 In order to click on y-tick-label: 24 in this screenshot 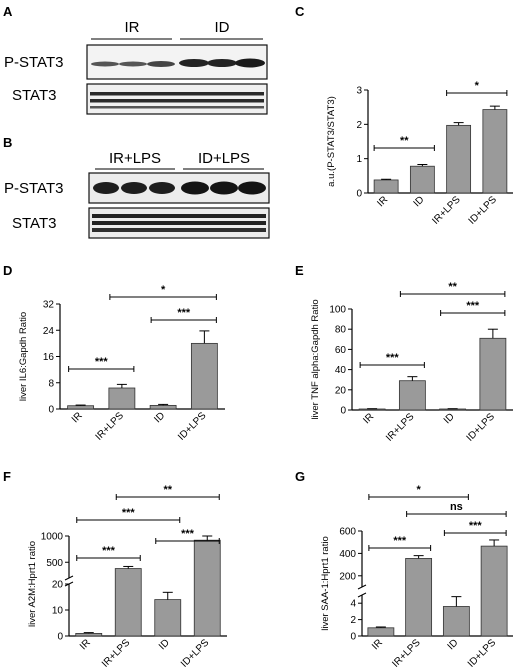, I will do `click(49, 331)`.